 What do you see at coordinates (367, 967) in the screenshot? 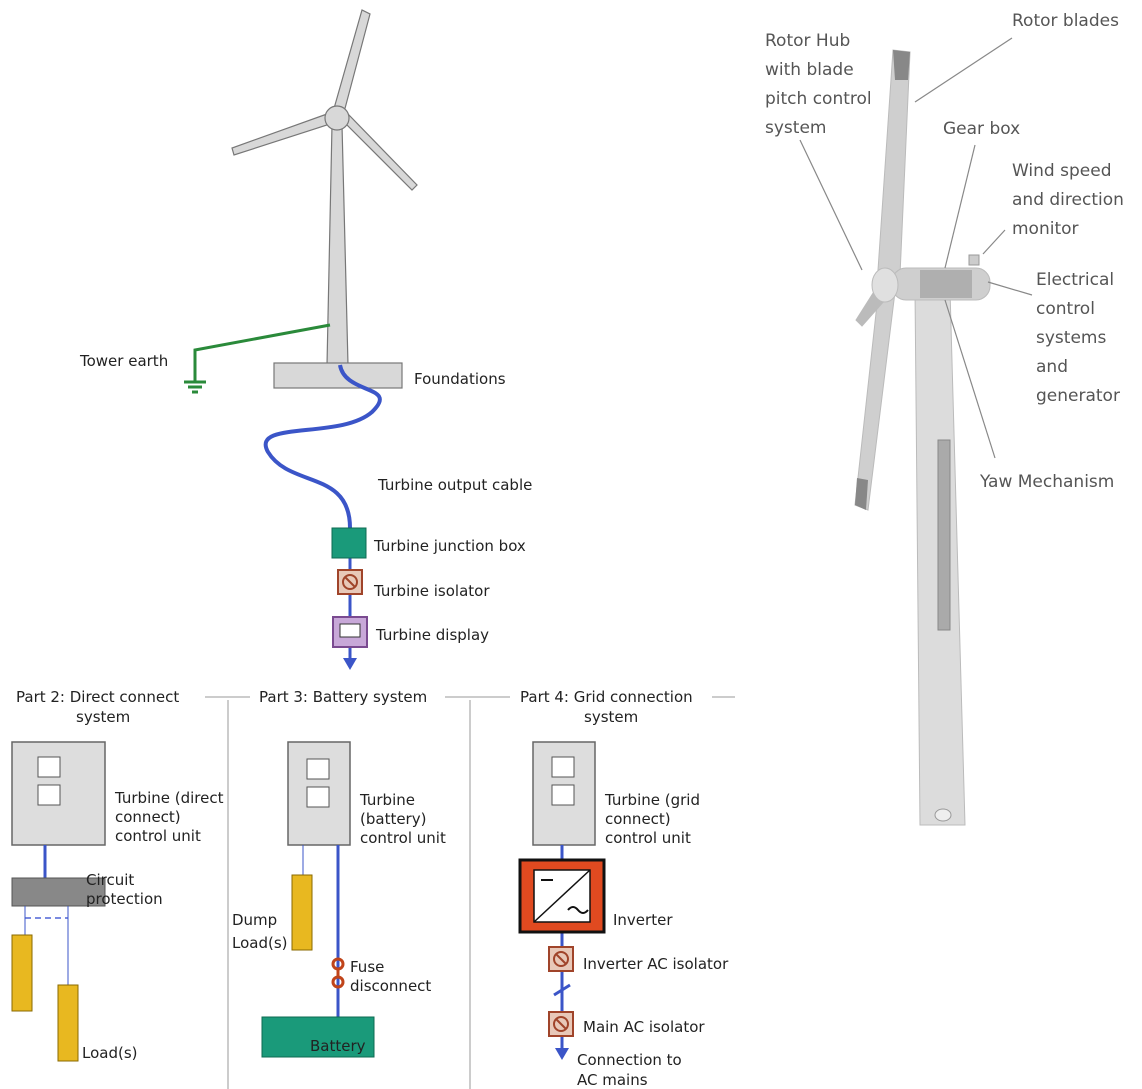
I see `label: Fuse` at bounding box center [367, 967].